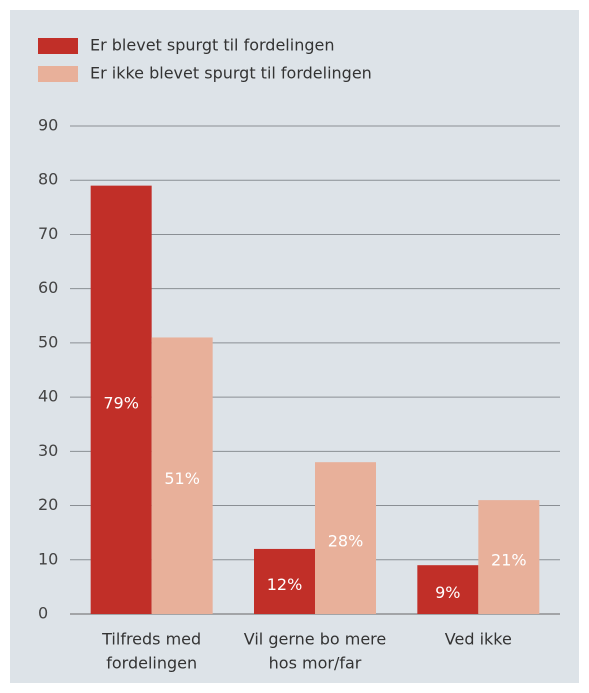  I want to click on value-label: 51%, so click(182, 478).